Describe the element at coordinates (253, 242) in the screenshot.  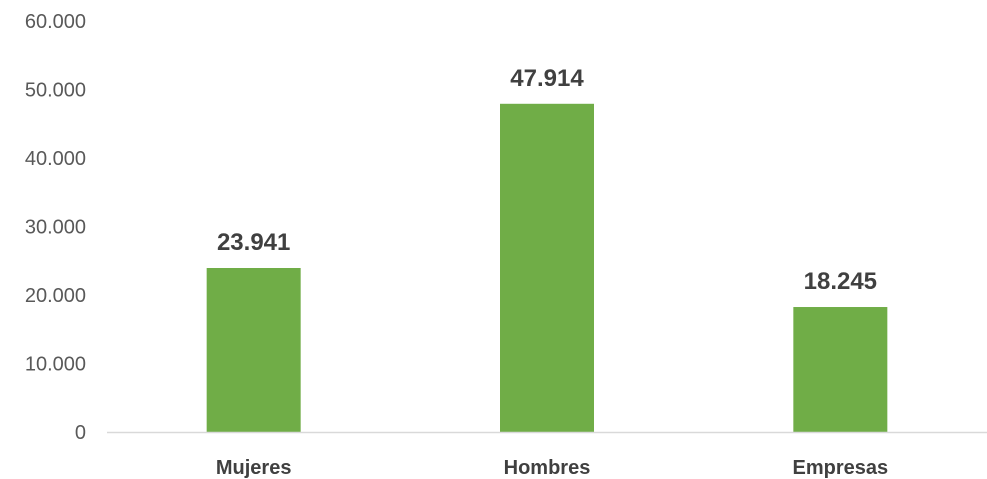
I see `data-label: 23.941` at that location.